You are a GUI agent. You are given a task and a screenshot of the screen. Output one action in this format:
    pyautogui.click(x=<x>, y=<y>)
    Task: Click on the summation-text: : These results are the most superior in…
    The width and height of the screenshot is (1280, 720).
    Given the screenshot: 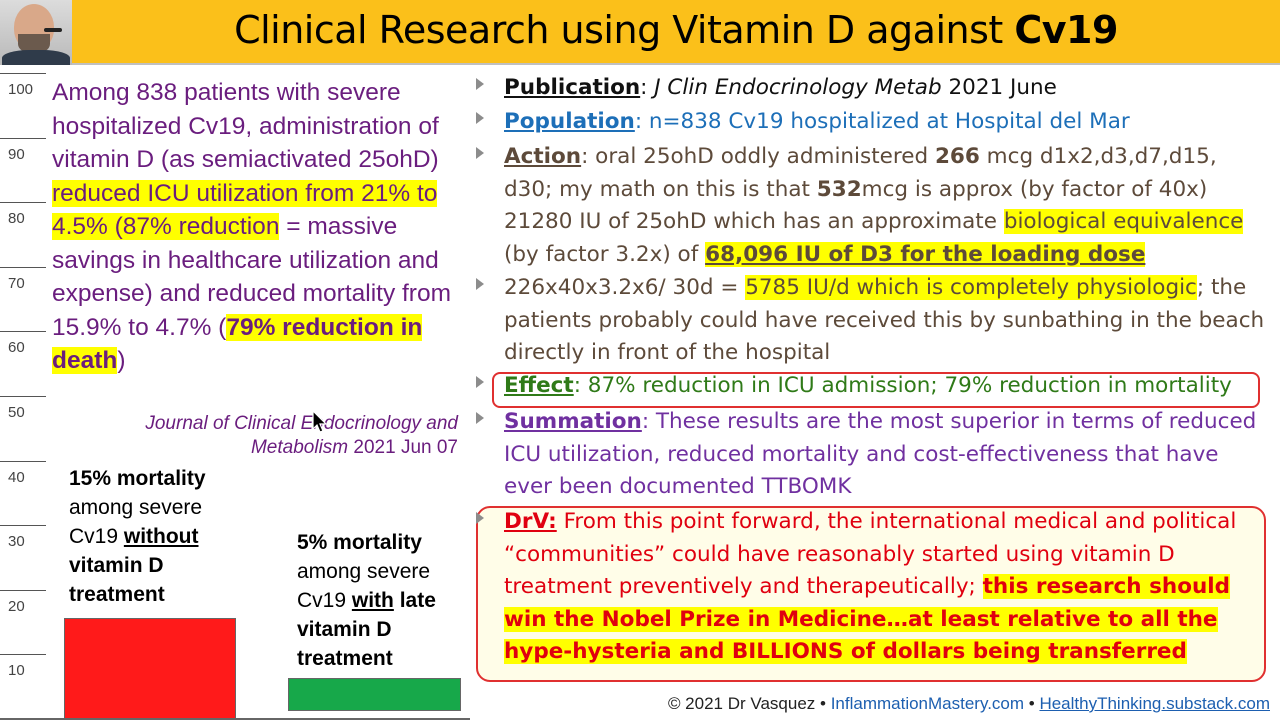 What is the action you would take?
    pyautogui.click(x=880, y=454)
    